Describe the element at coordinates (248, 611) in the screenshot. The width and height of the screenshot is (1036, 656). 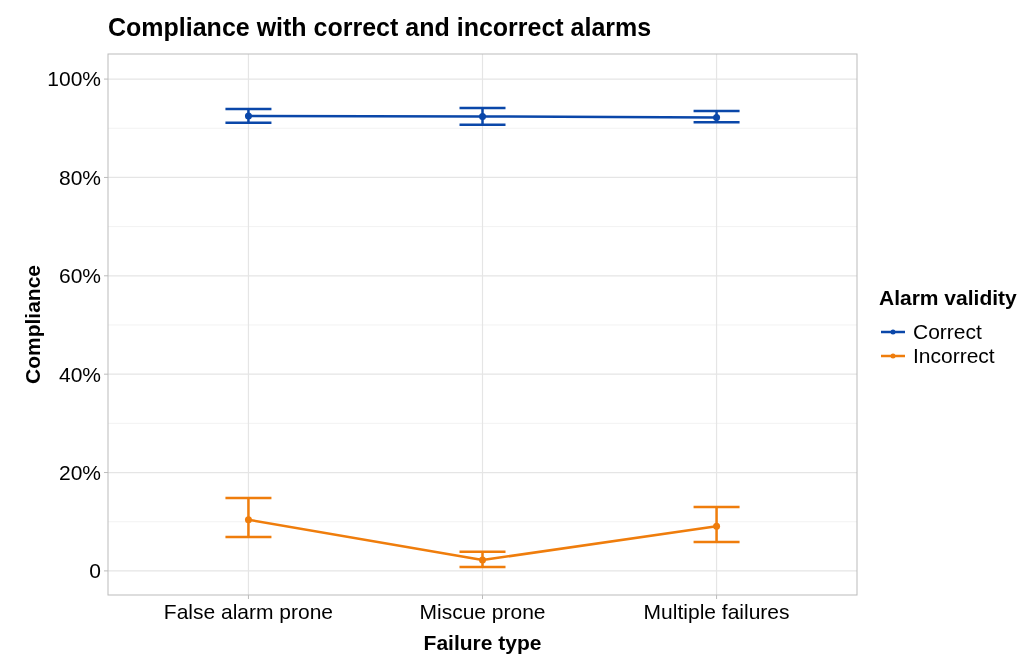
I see `x-tick-label: False alarm prone` at that location.